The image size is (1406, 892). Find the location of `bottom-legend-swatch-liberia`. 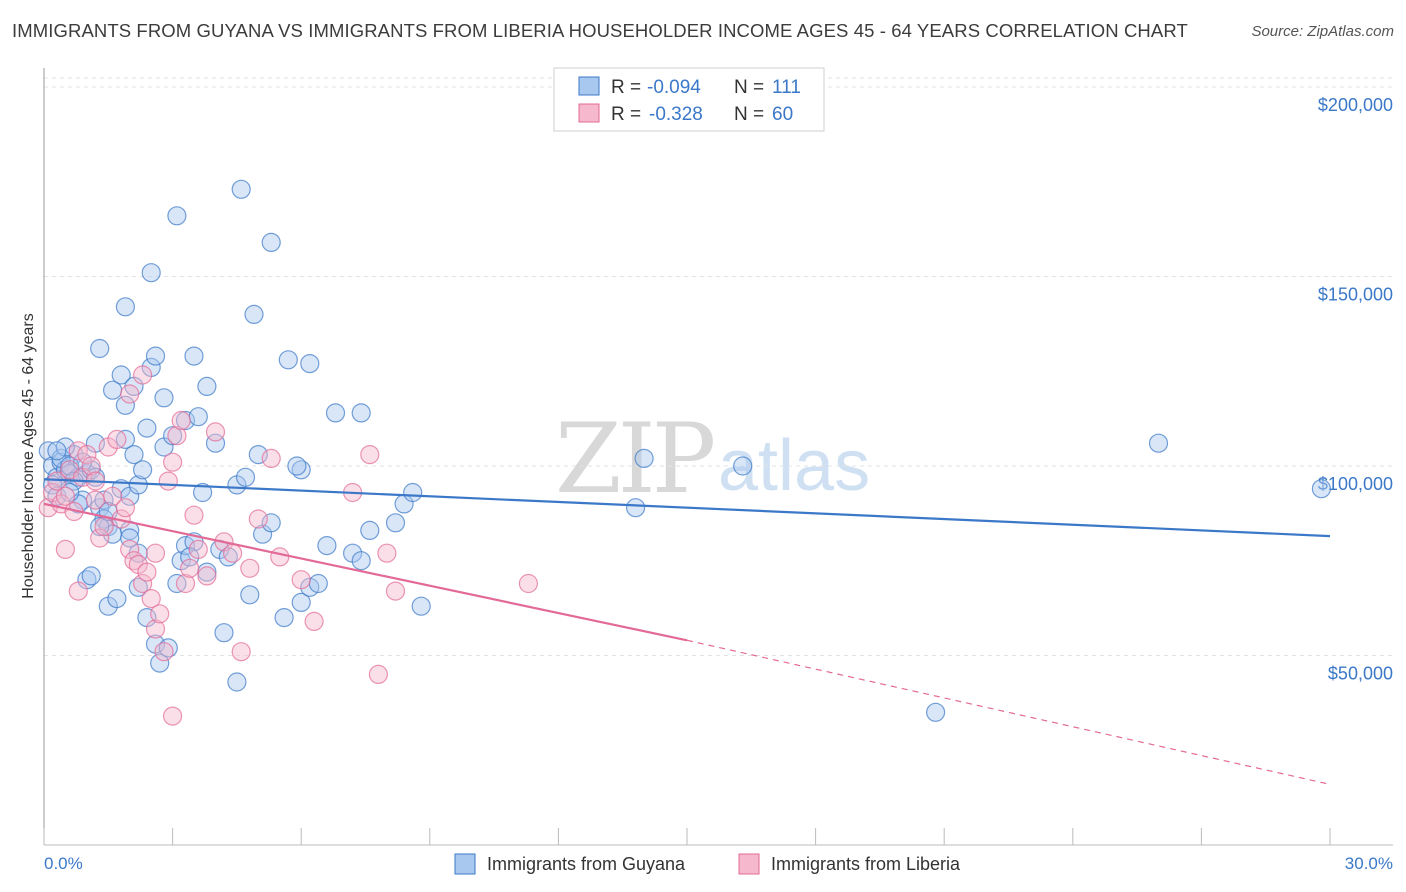

bottom-legend-swatch-liberia is located at coordinates (749, 864).